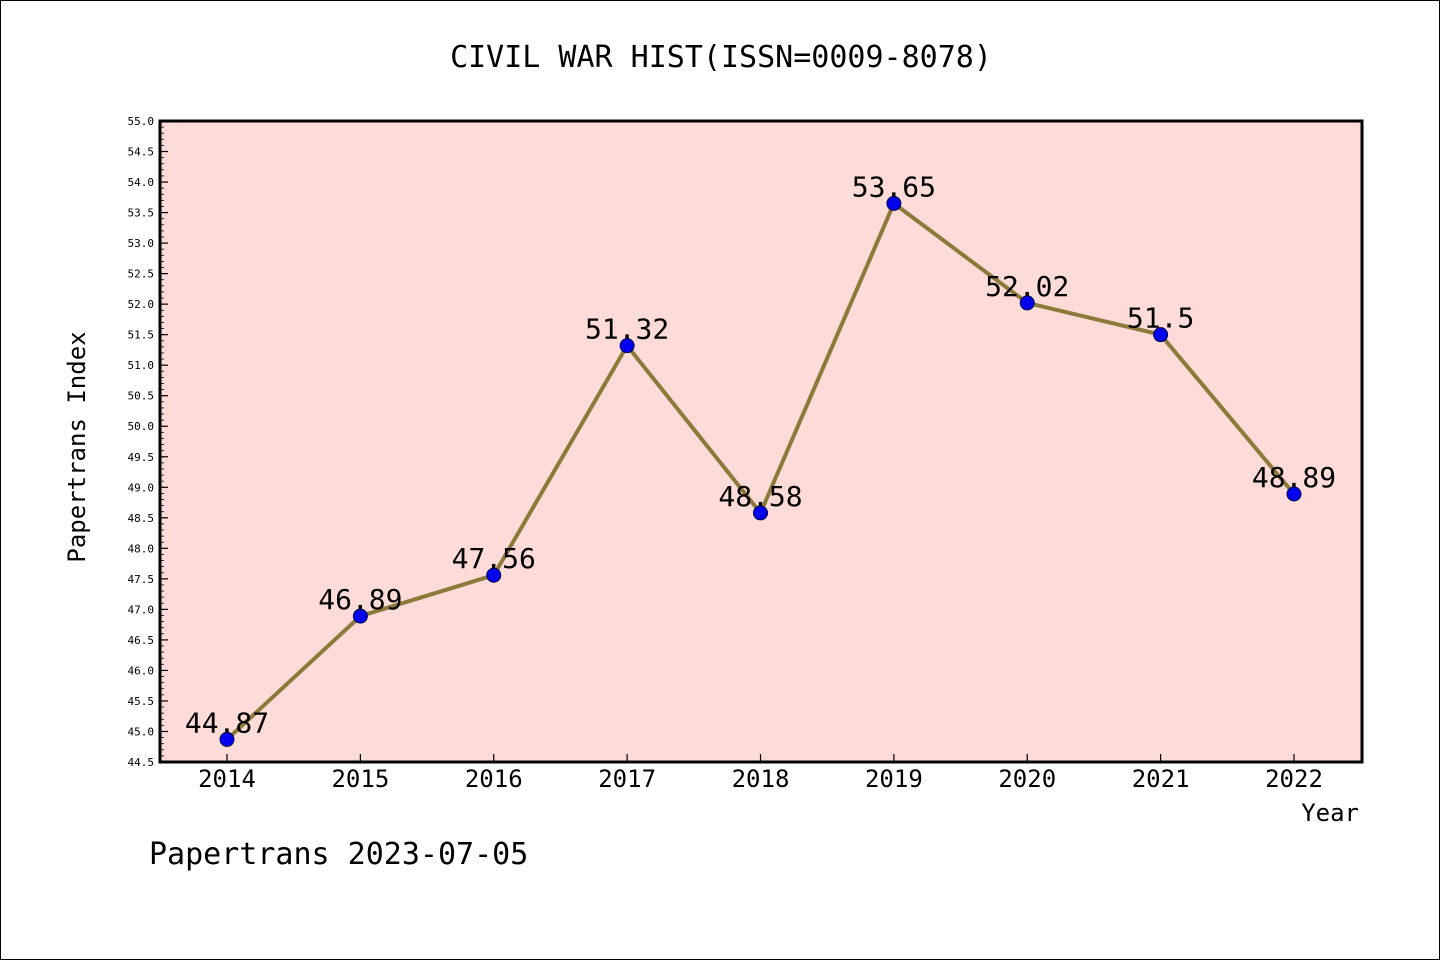 The height and width of the screenshot is (963, 1440). I want to click on y-tick-label: 54.0, so click(141, 182).